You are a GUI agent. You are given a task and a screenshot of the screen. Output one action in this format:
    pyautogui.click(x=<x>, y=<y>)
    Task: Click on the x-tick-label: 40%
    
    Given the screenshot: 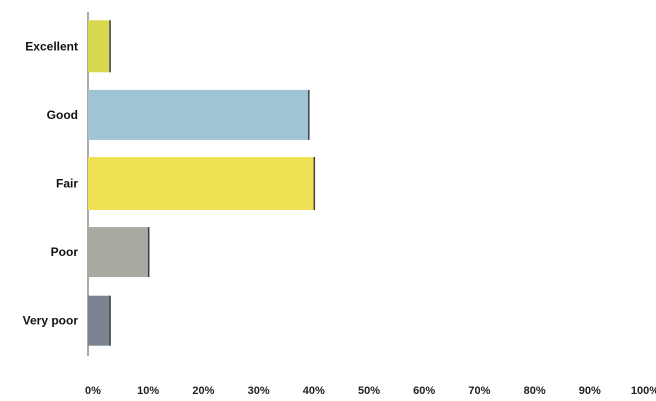 What is the action you would take?
    pyautogui.click(x=314, y=391)
    